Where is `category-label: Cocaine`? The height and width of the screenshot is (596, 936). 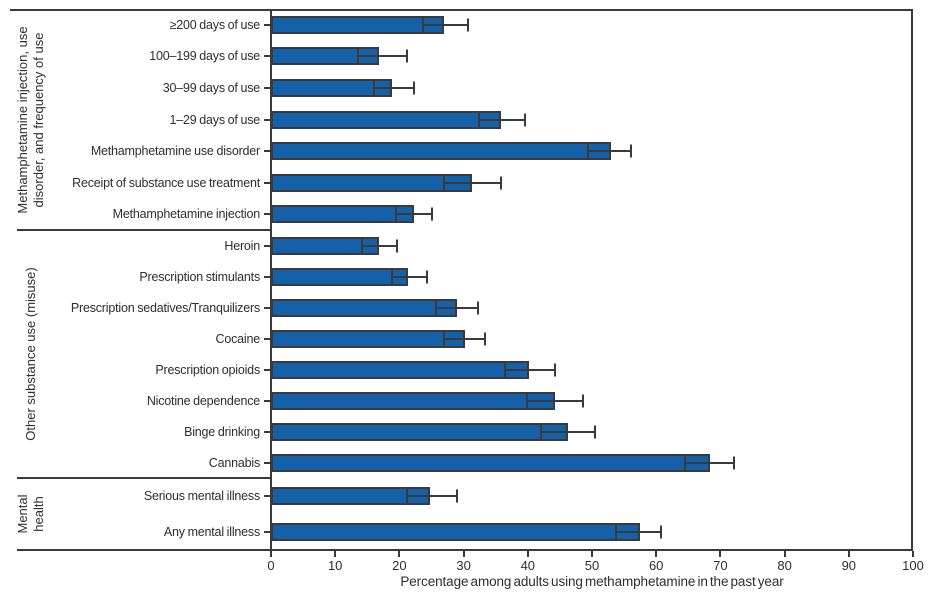 category-label: Cocaine is located at coordinates (166, 338).